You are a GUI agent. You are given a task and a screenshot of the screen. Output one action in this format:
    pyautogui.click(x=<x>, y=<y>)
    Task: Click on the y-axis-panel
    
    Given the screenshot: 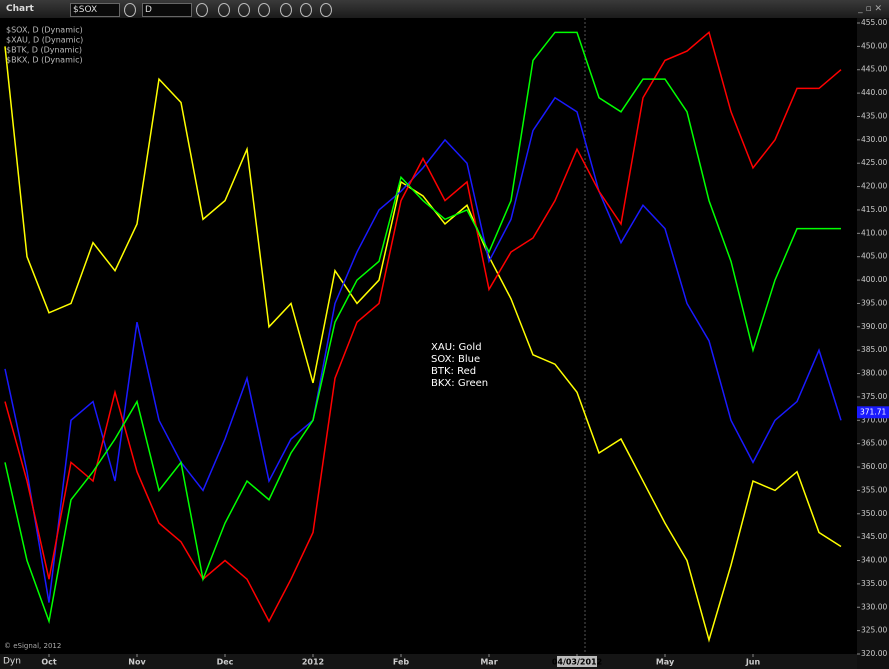 What is the action you would take?
    pyautogui.click(x=873, y=343)
    